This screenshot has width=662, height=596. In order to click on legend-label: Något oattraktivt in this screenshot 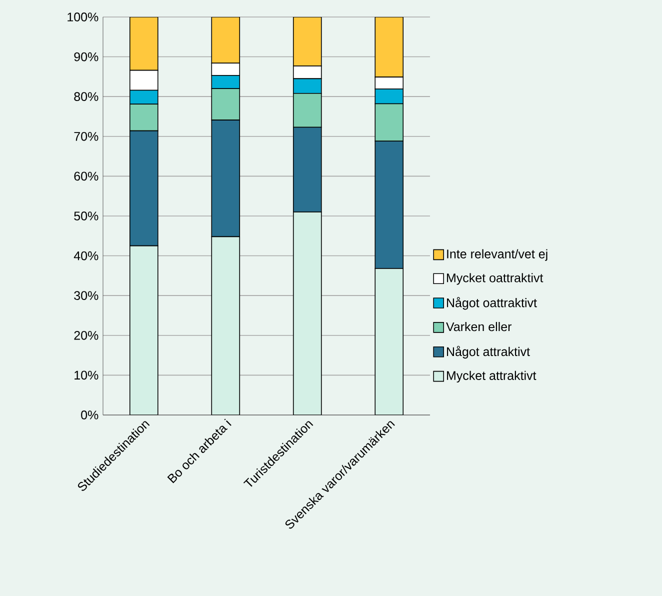, I will do `click(492, 303)`.